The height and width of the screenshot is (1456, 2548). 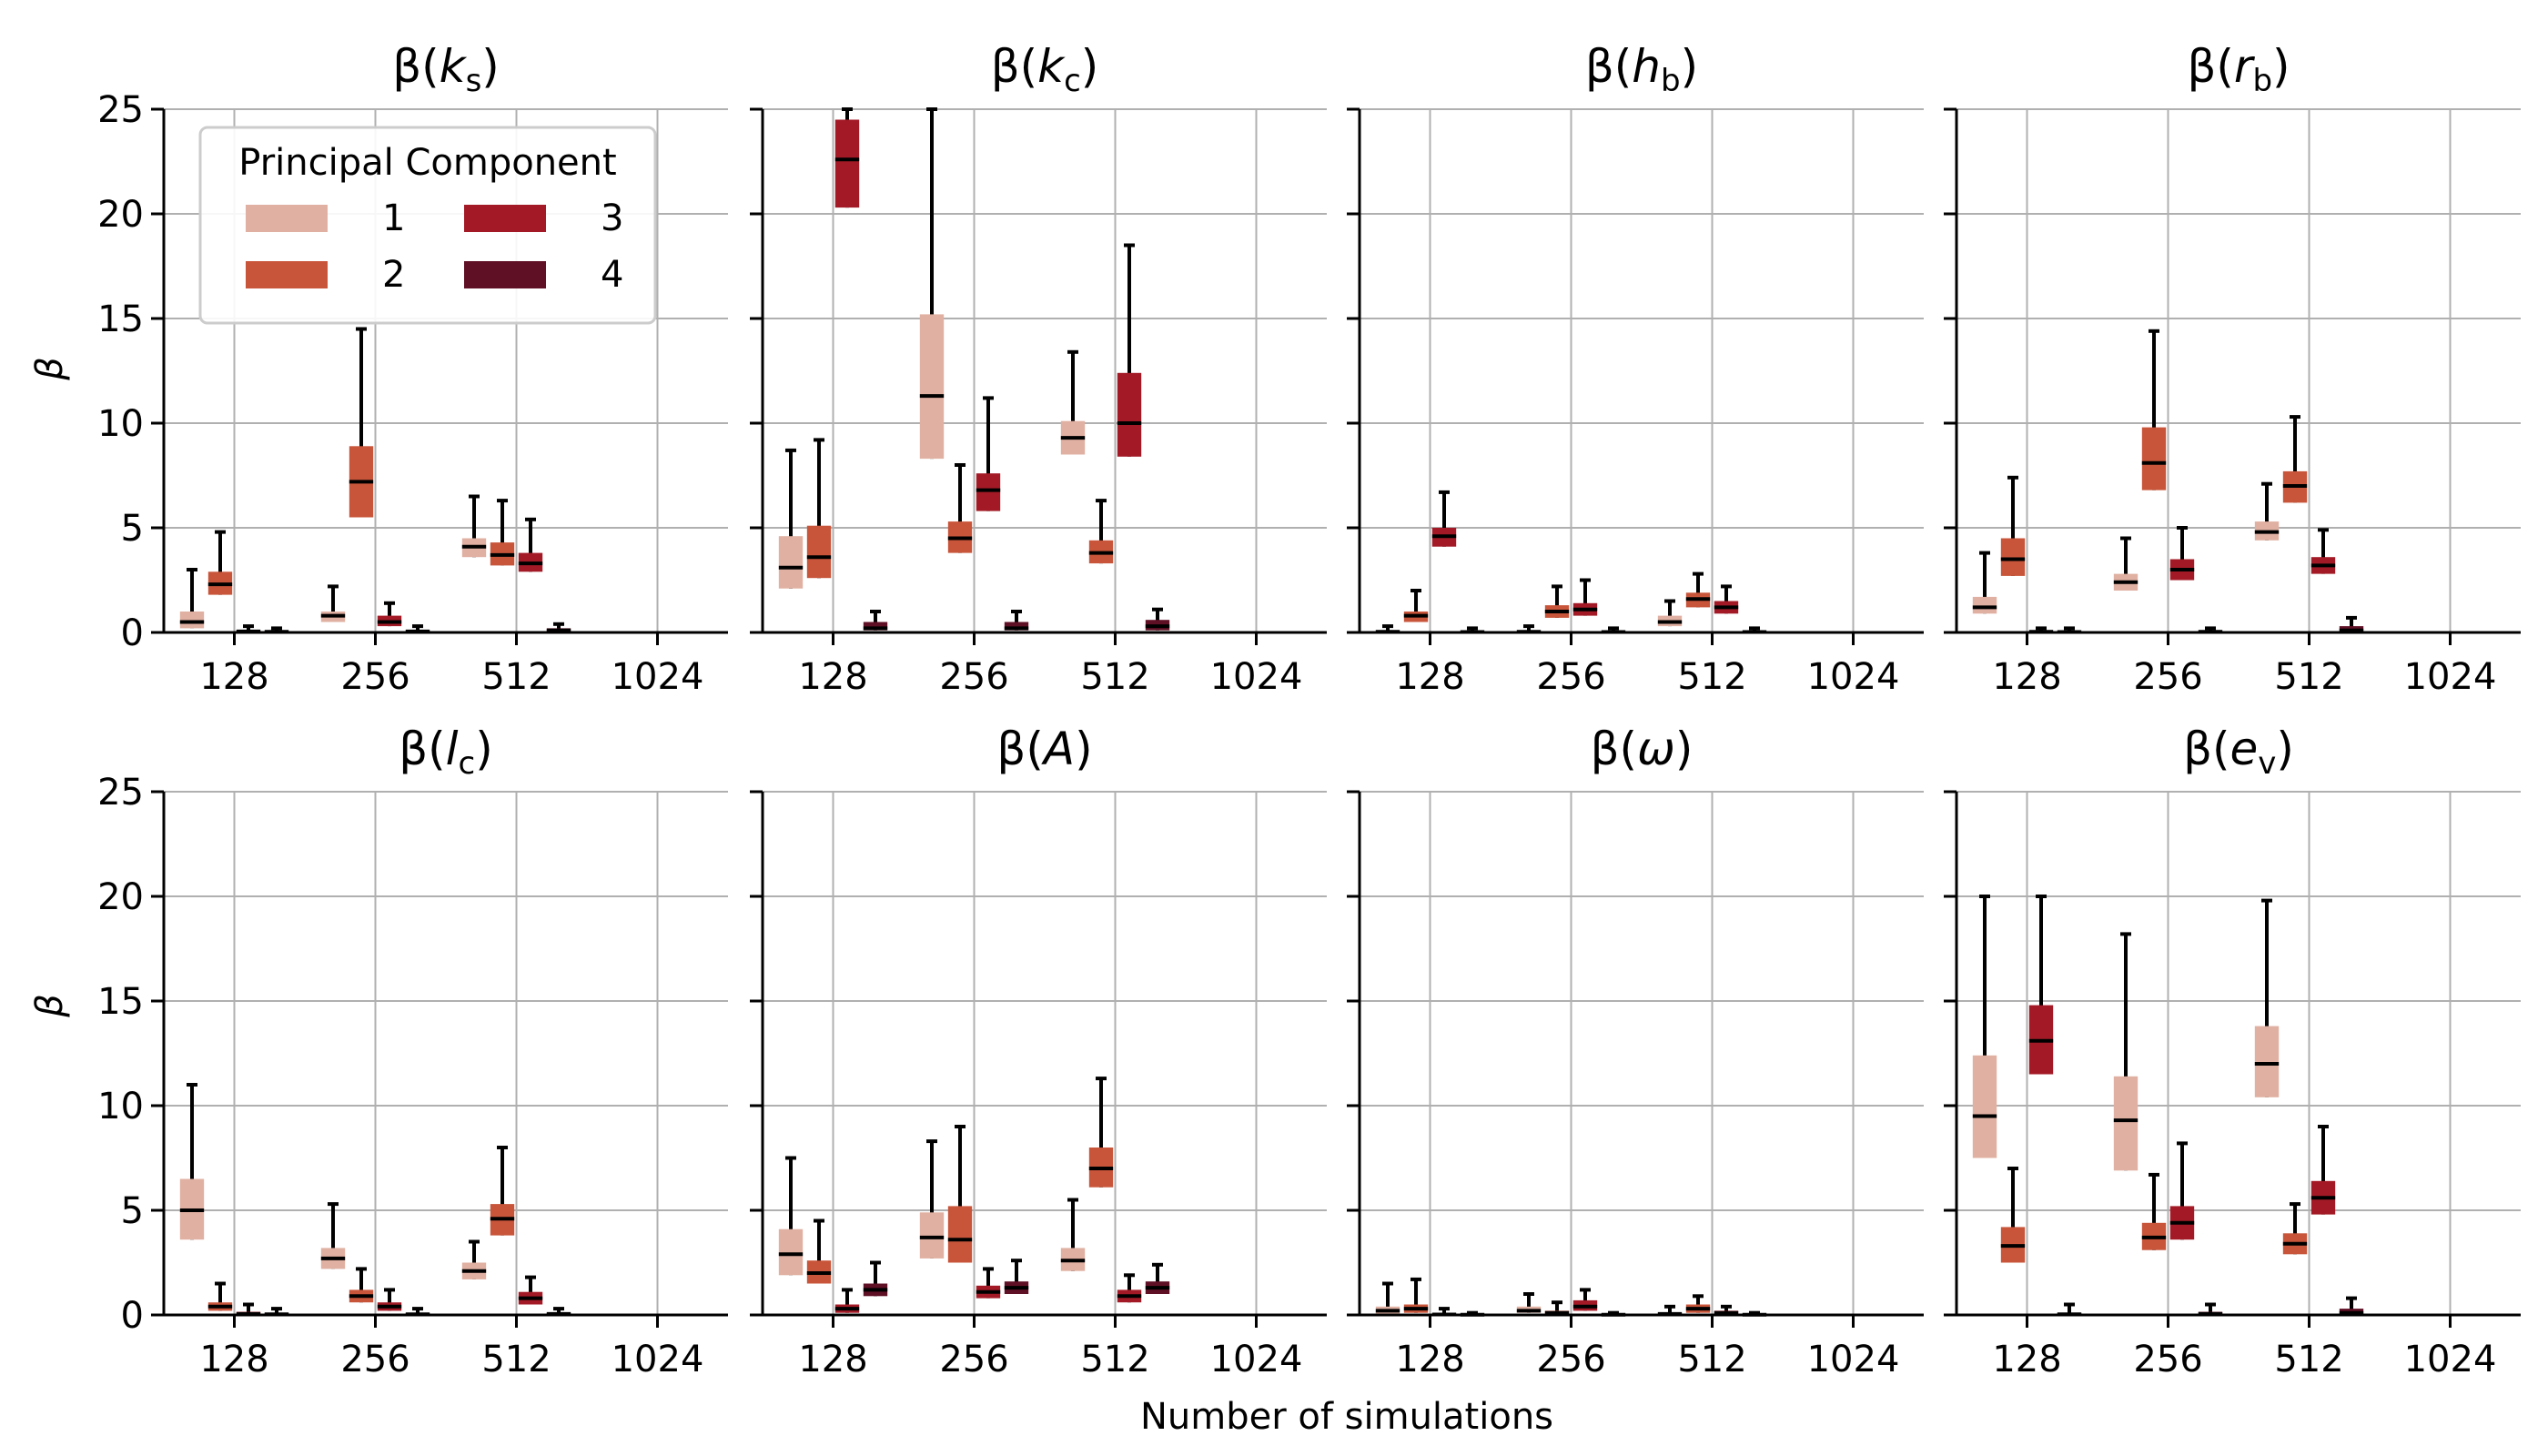 I want to click on legend-title: Principal Component, so click(x=427, y=163).